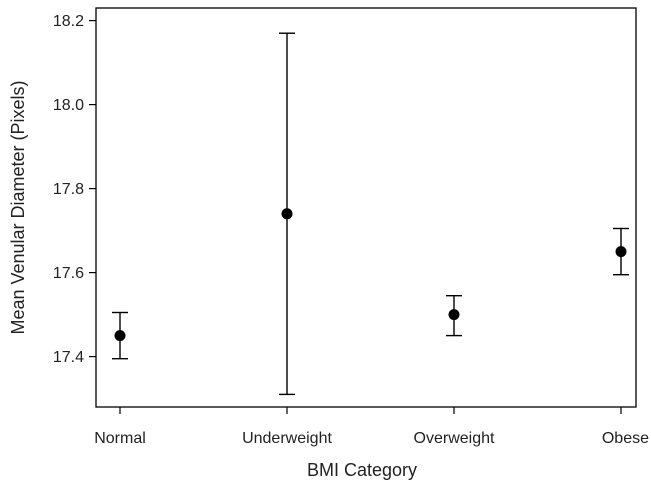 The width and height of the screenshot is (651, 485). What do you see at coordinates (68, 273) in the screenshot?
I see `y-tick-label: 17.6` at bounding box center [68, 273].